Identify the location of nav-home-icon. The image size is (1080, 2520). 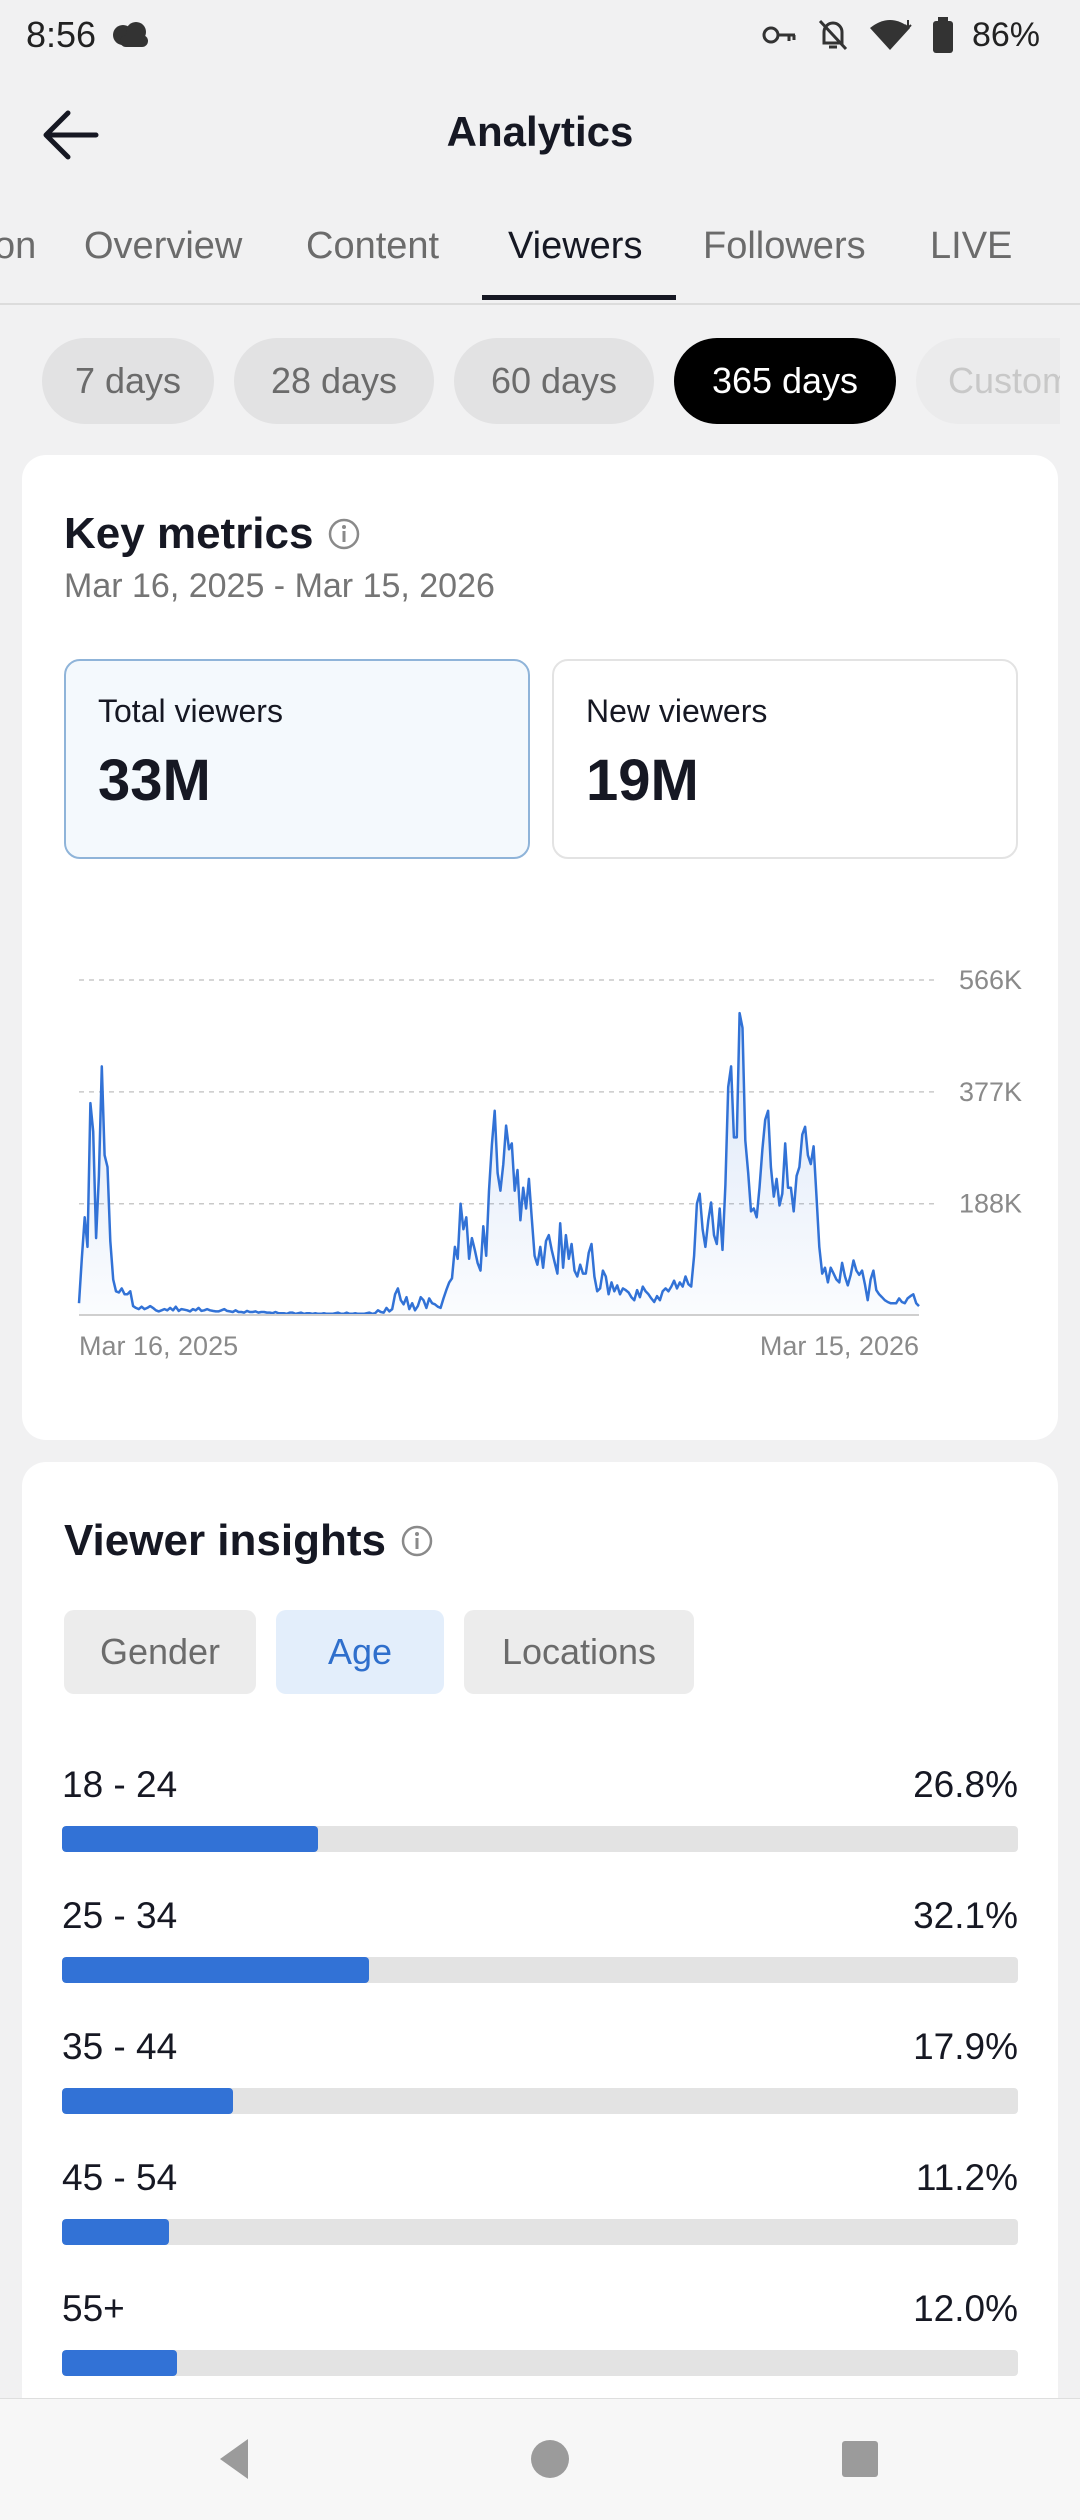
(550, 2459).